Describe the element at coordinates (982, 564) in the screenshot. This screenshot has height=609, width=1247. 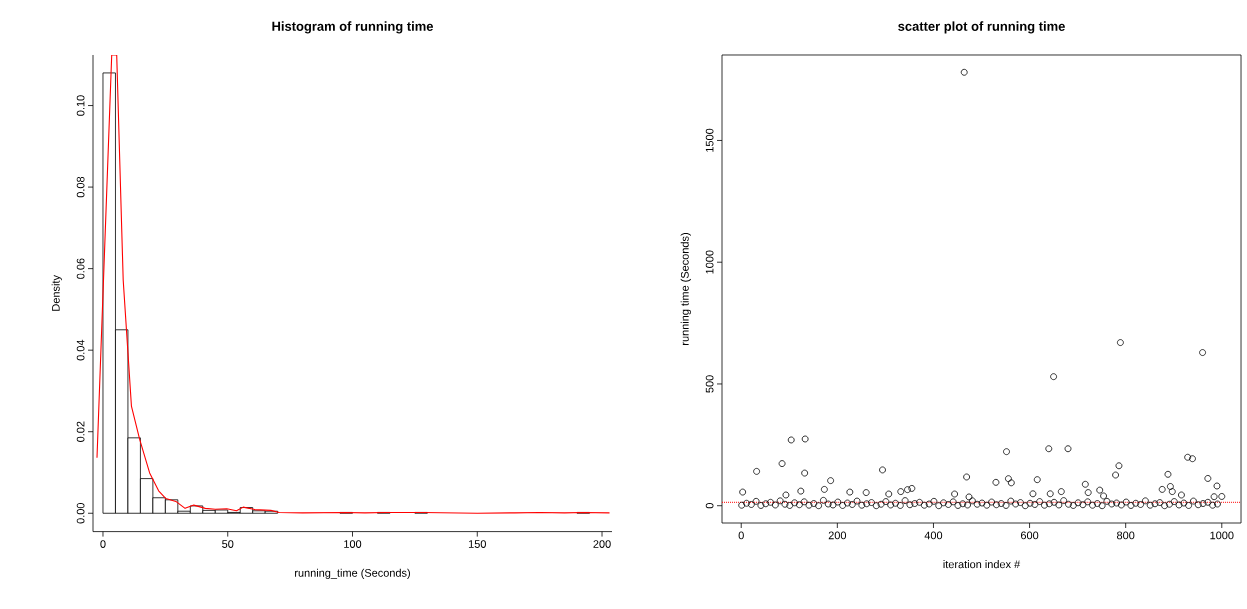
I see `x-axis-title: iteration index #` at that location.